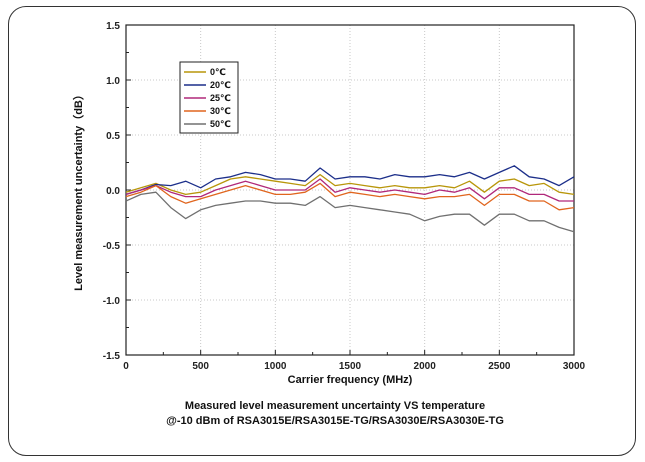 Image resolution: width=645 pixels, height=462 pixels. What do you see at coordinates (220, 124) in the screenshot?
I see `legend-label-4: 50℃` at bounding box center [220, 124].